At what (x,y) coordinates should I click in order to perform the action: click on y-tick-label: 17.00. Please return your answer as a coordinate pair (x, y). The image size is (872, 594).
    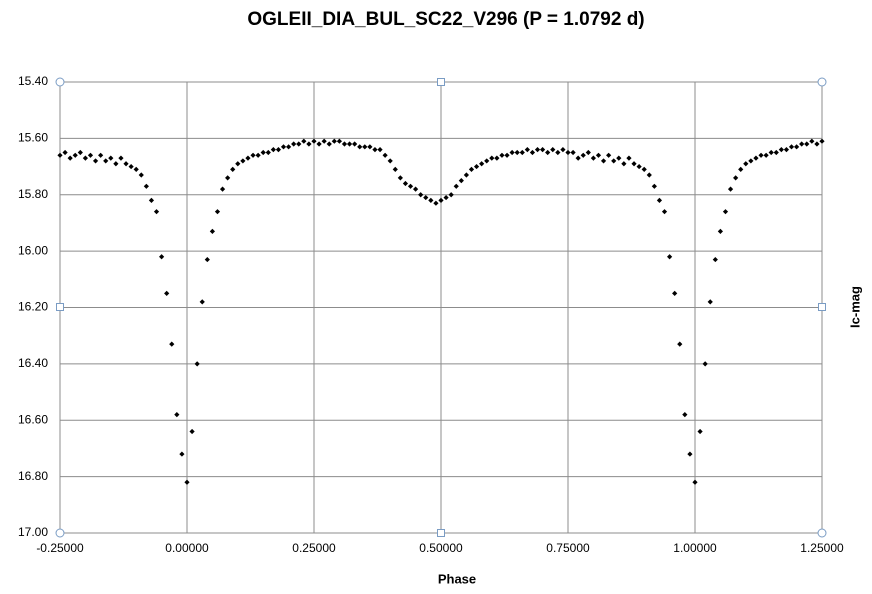
    Looking at the image, I should click on (33, 532).